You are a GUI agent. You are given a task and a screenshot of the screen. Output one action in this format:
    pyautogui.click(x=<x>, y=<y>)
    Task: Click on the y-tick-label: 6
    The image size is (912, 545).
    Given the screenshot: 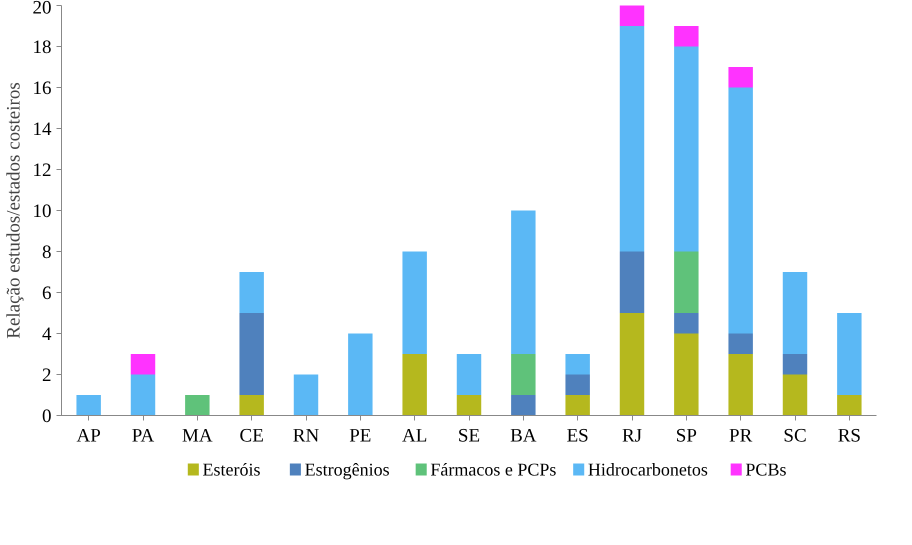 What is the action you would take?
    pyautogui.click(x=47, y=293)
    